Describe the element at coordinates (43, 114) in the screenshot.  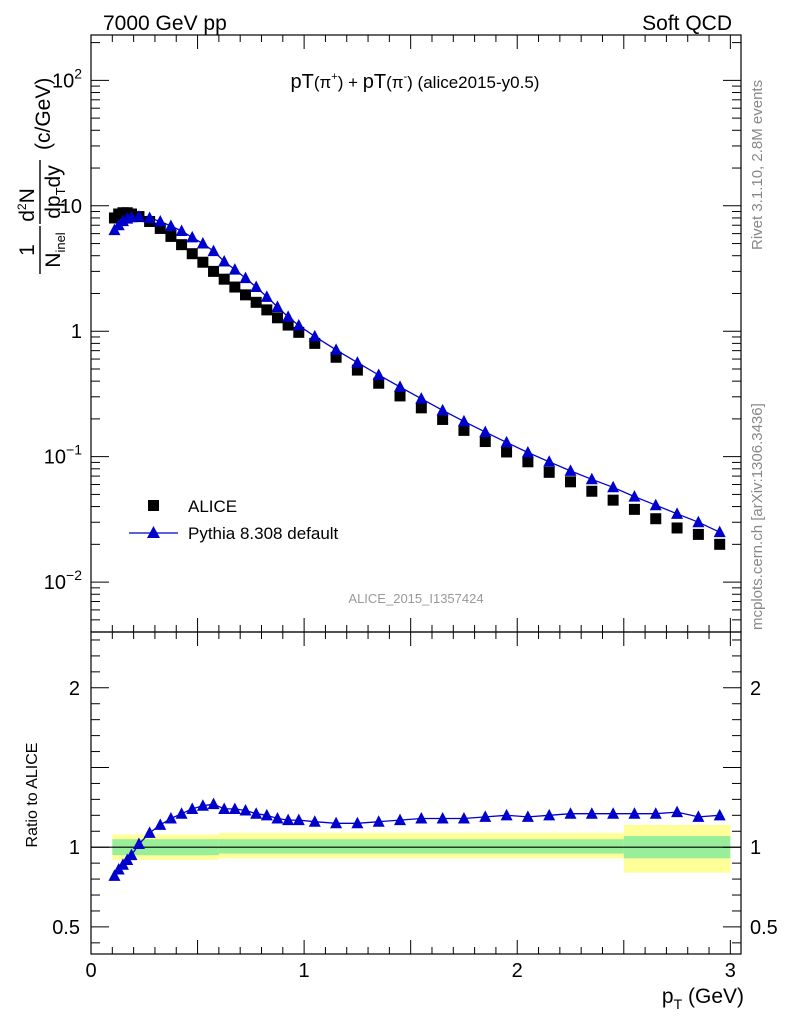
I see `svg-text: (c/GeV)` at that location.